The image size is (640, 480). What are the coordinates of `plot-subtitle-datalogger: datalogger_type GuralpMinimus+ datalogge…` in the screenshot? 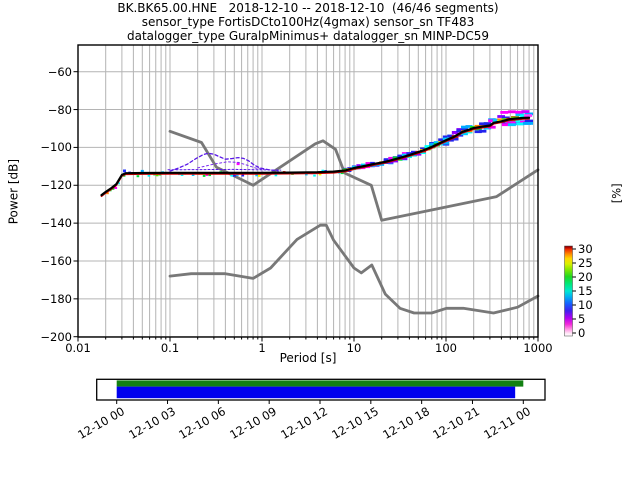 It's located at (308, 36).